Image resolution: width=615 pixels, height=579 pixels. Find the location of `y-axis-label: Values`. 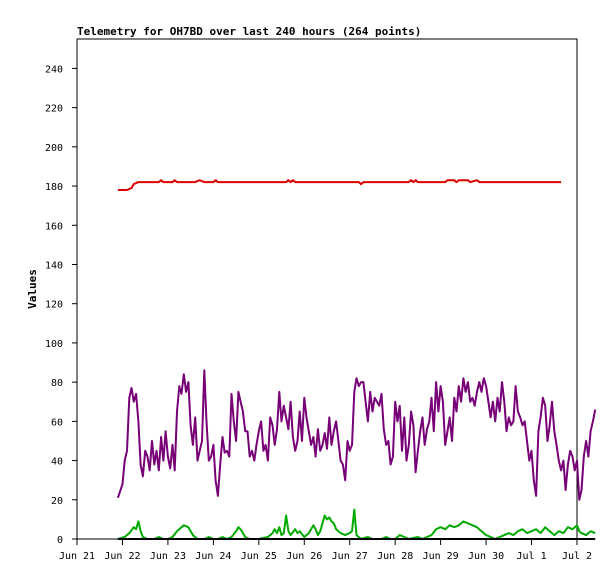

y-axis-label: Values is located at coordinates (32, 289).